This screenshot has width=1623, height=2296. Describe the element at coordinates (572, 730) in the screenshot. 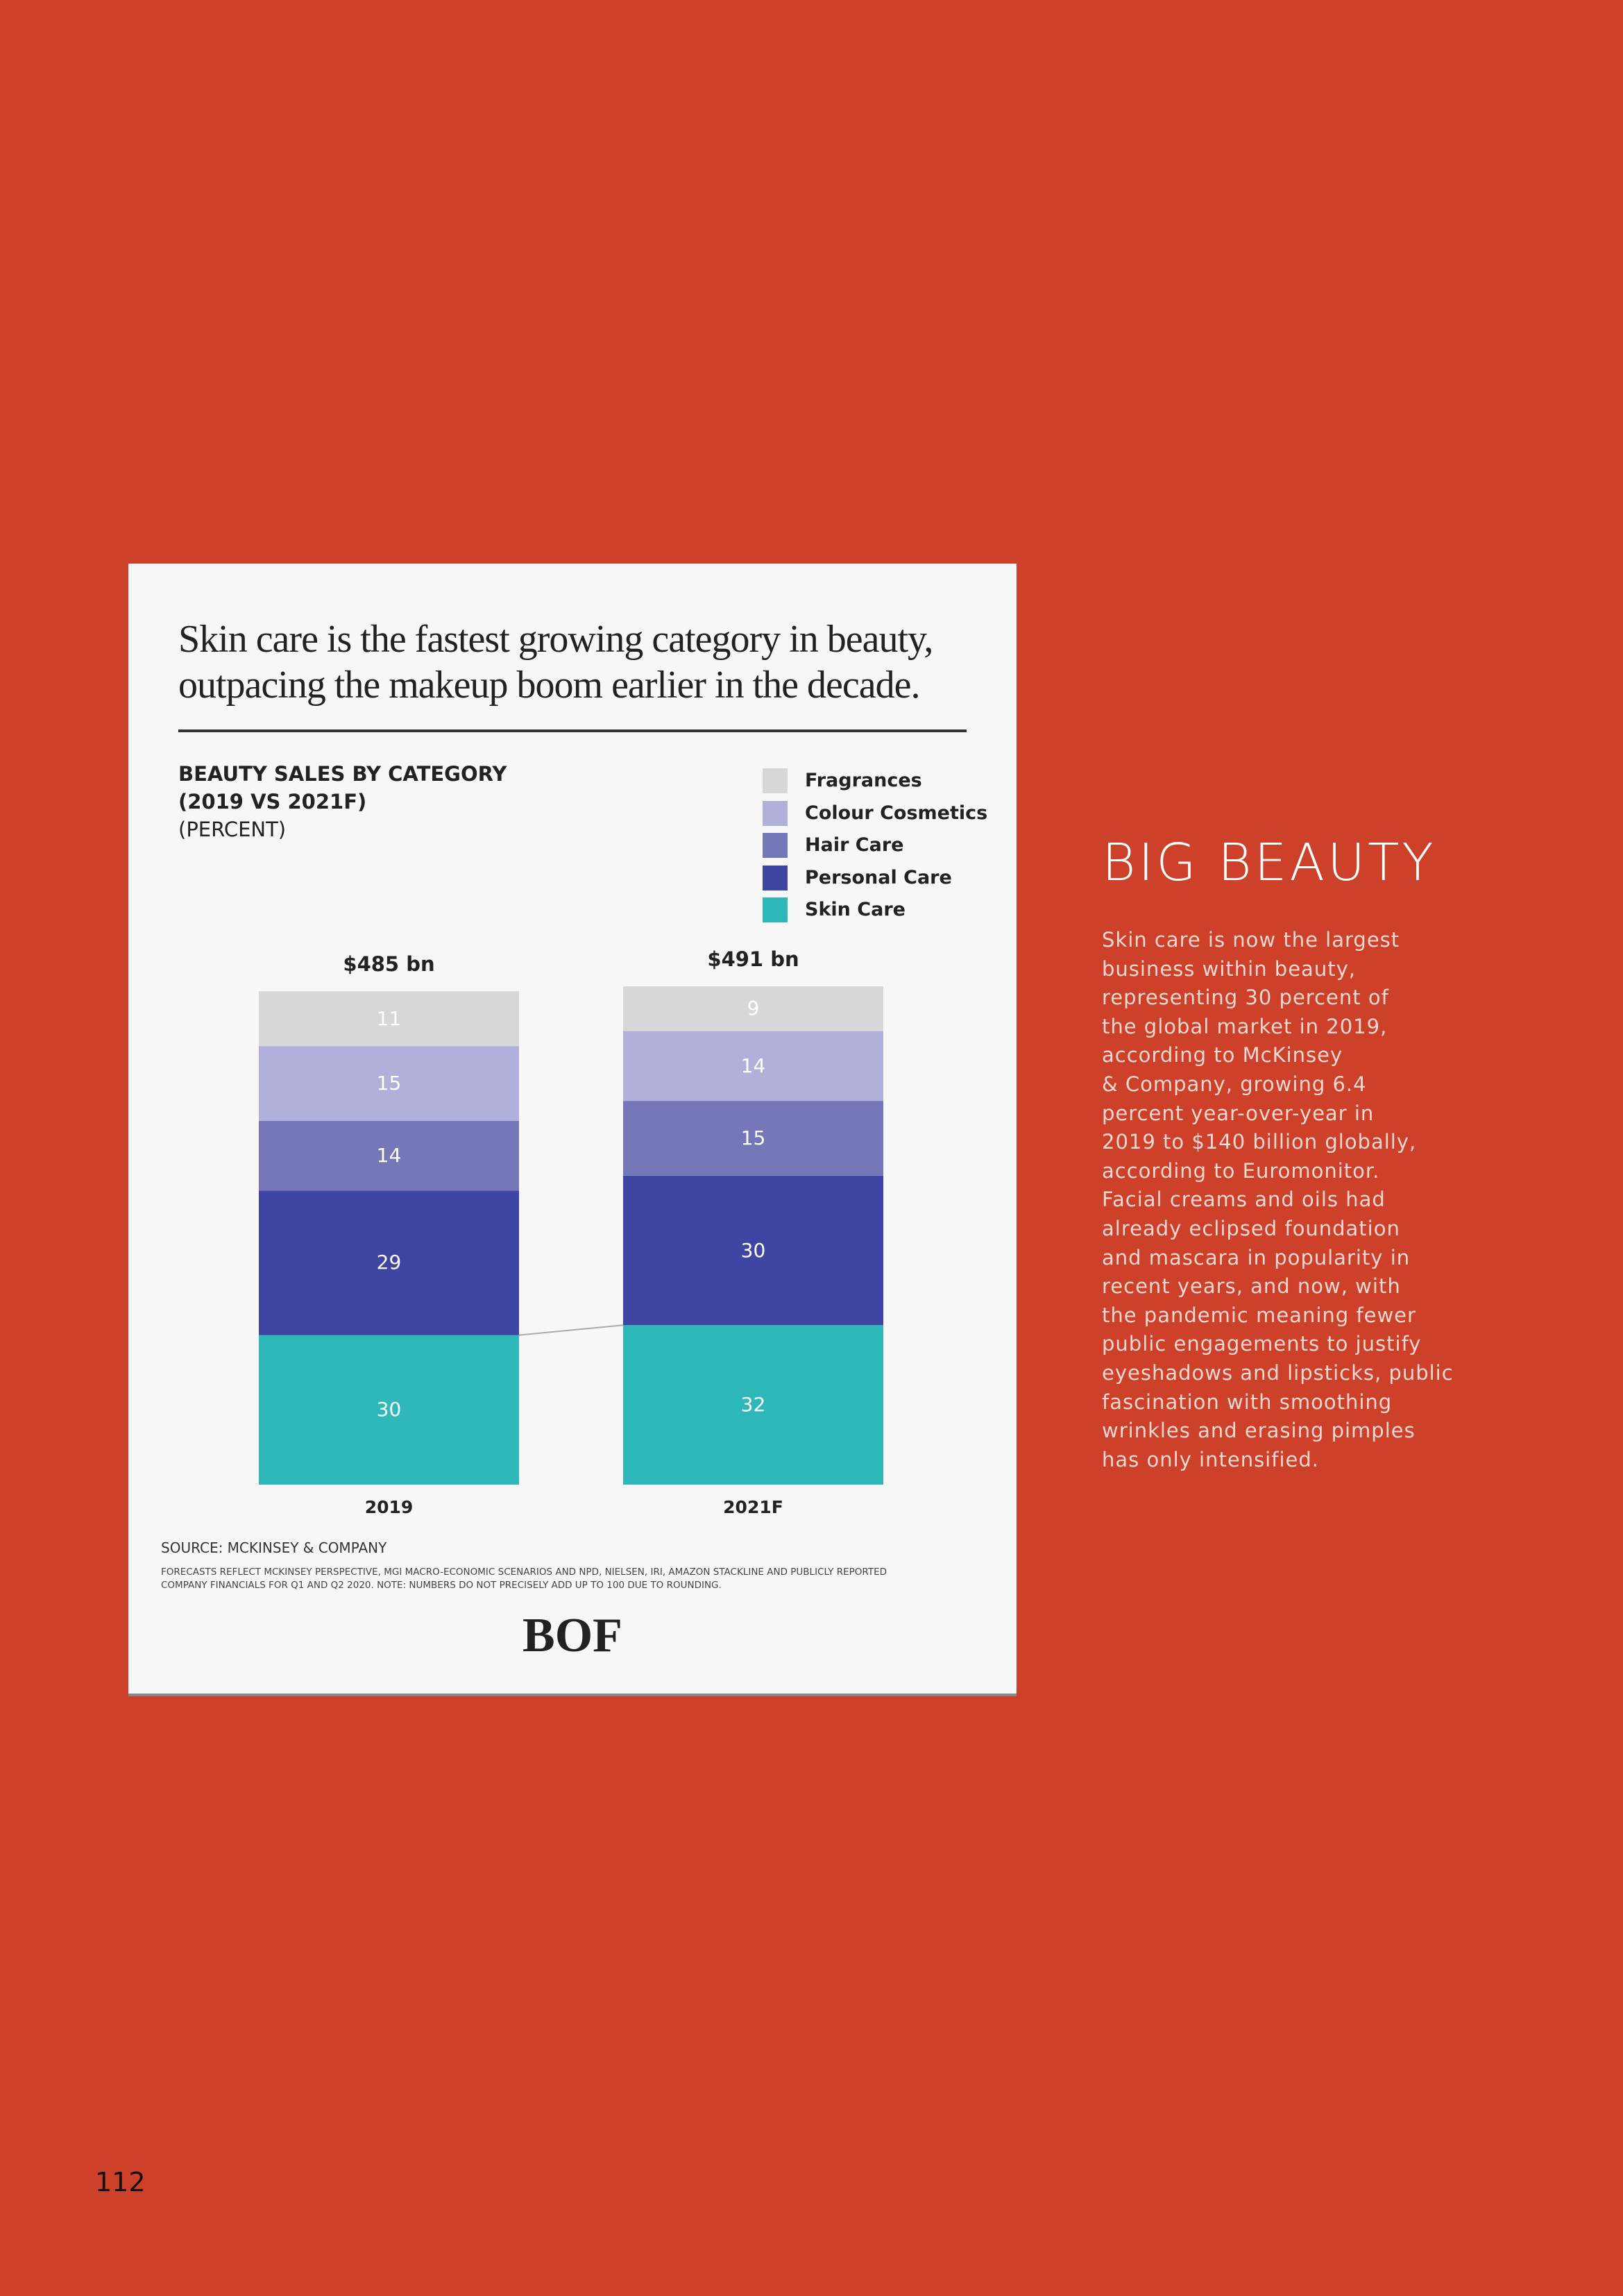

I see `title-rule` at that location.